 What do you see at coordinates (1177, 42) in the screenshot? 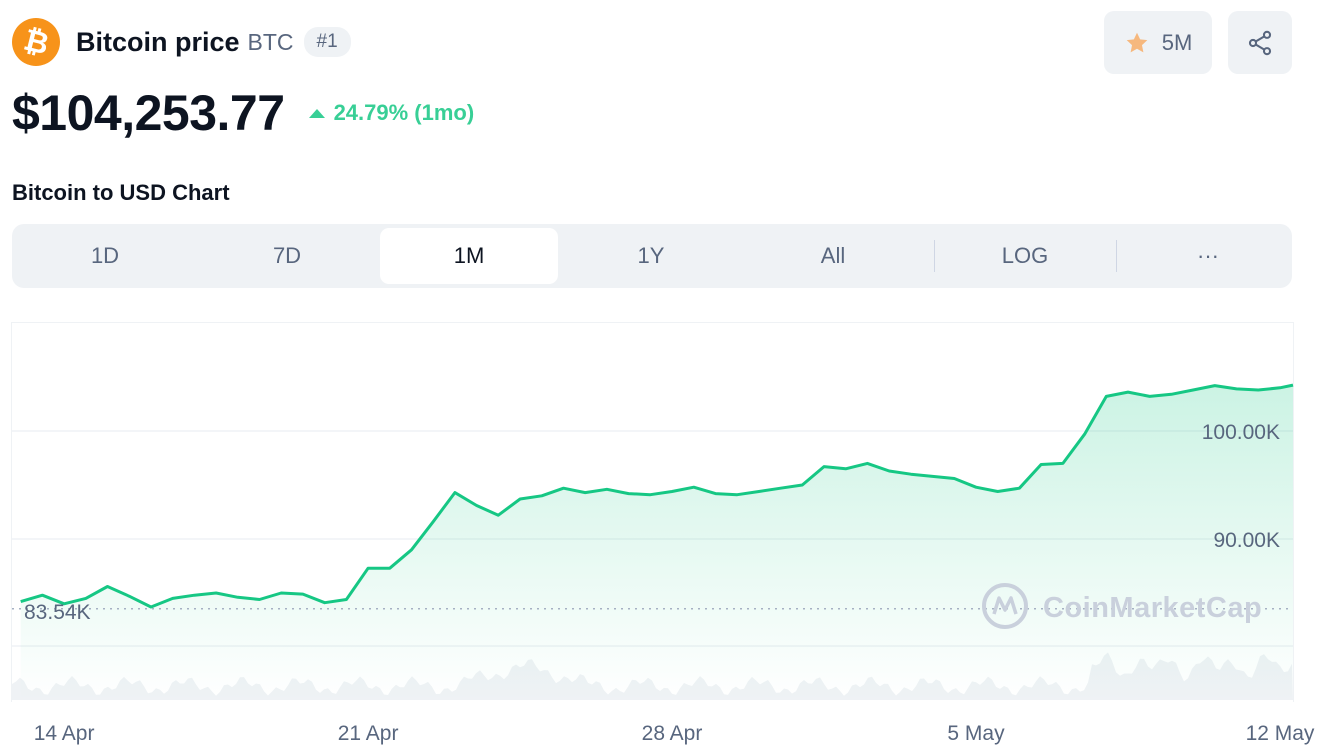
I see `watchlist-count: 5M` at bounding box center [1177, 42].